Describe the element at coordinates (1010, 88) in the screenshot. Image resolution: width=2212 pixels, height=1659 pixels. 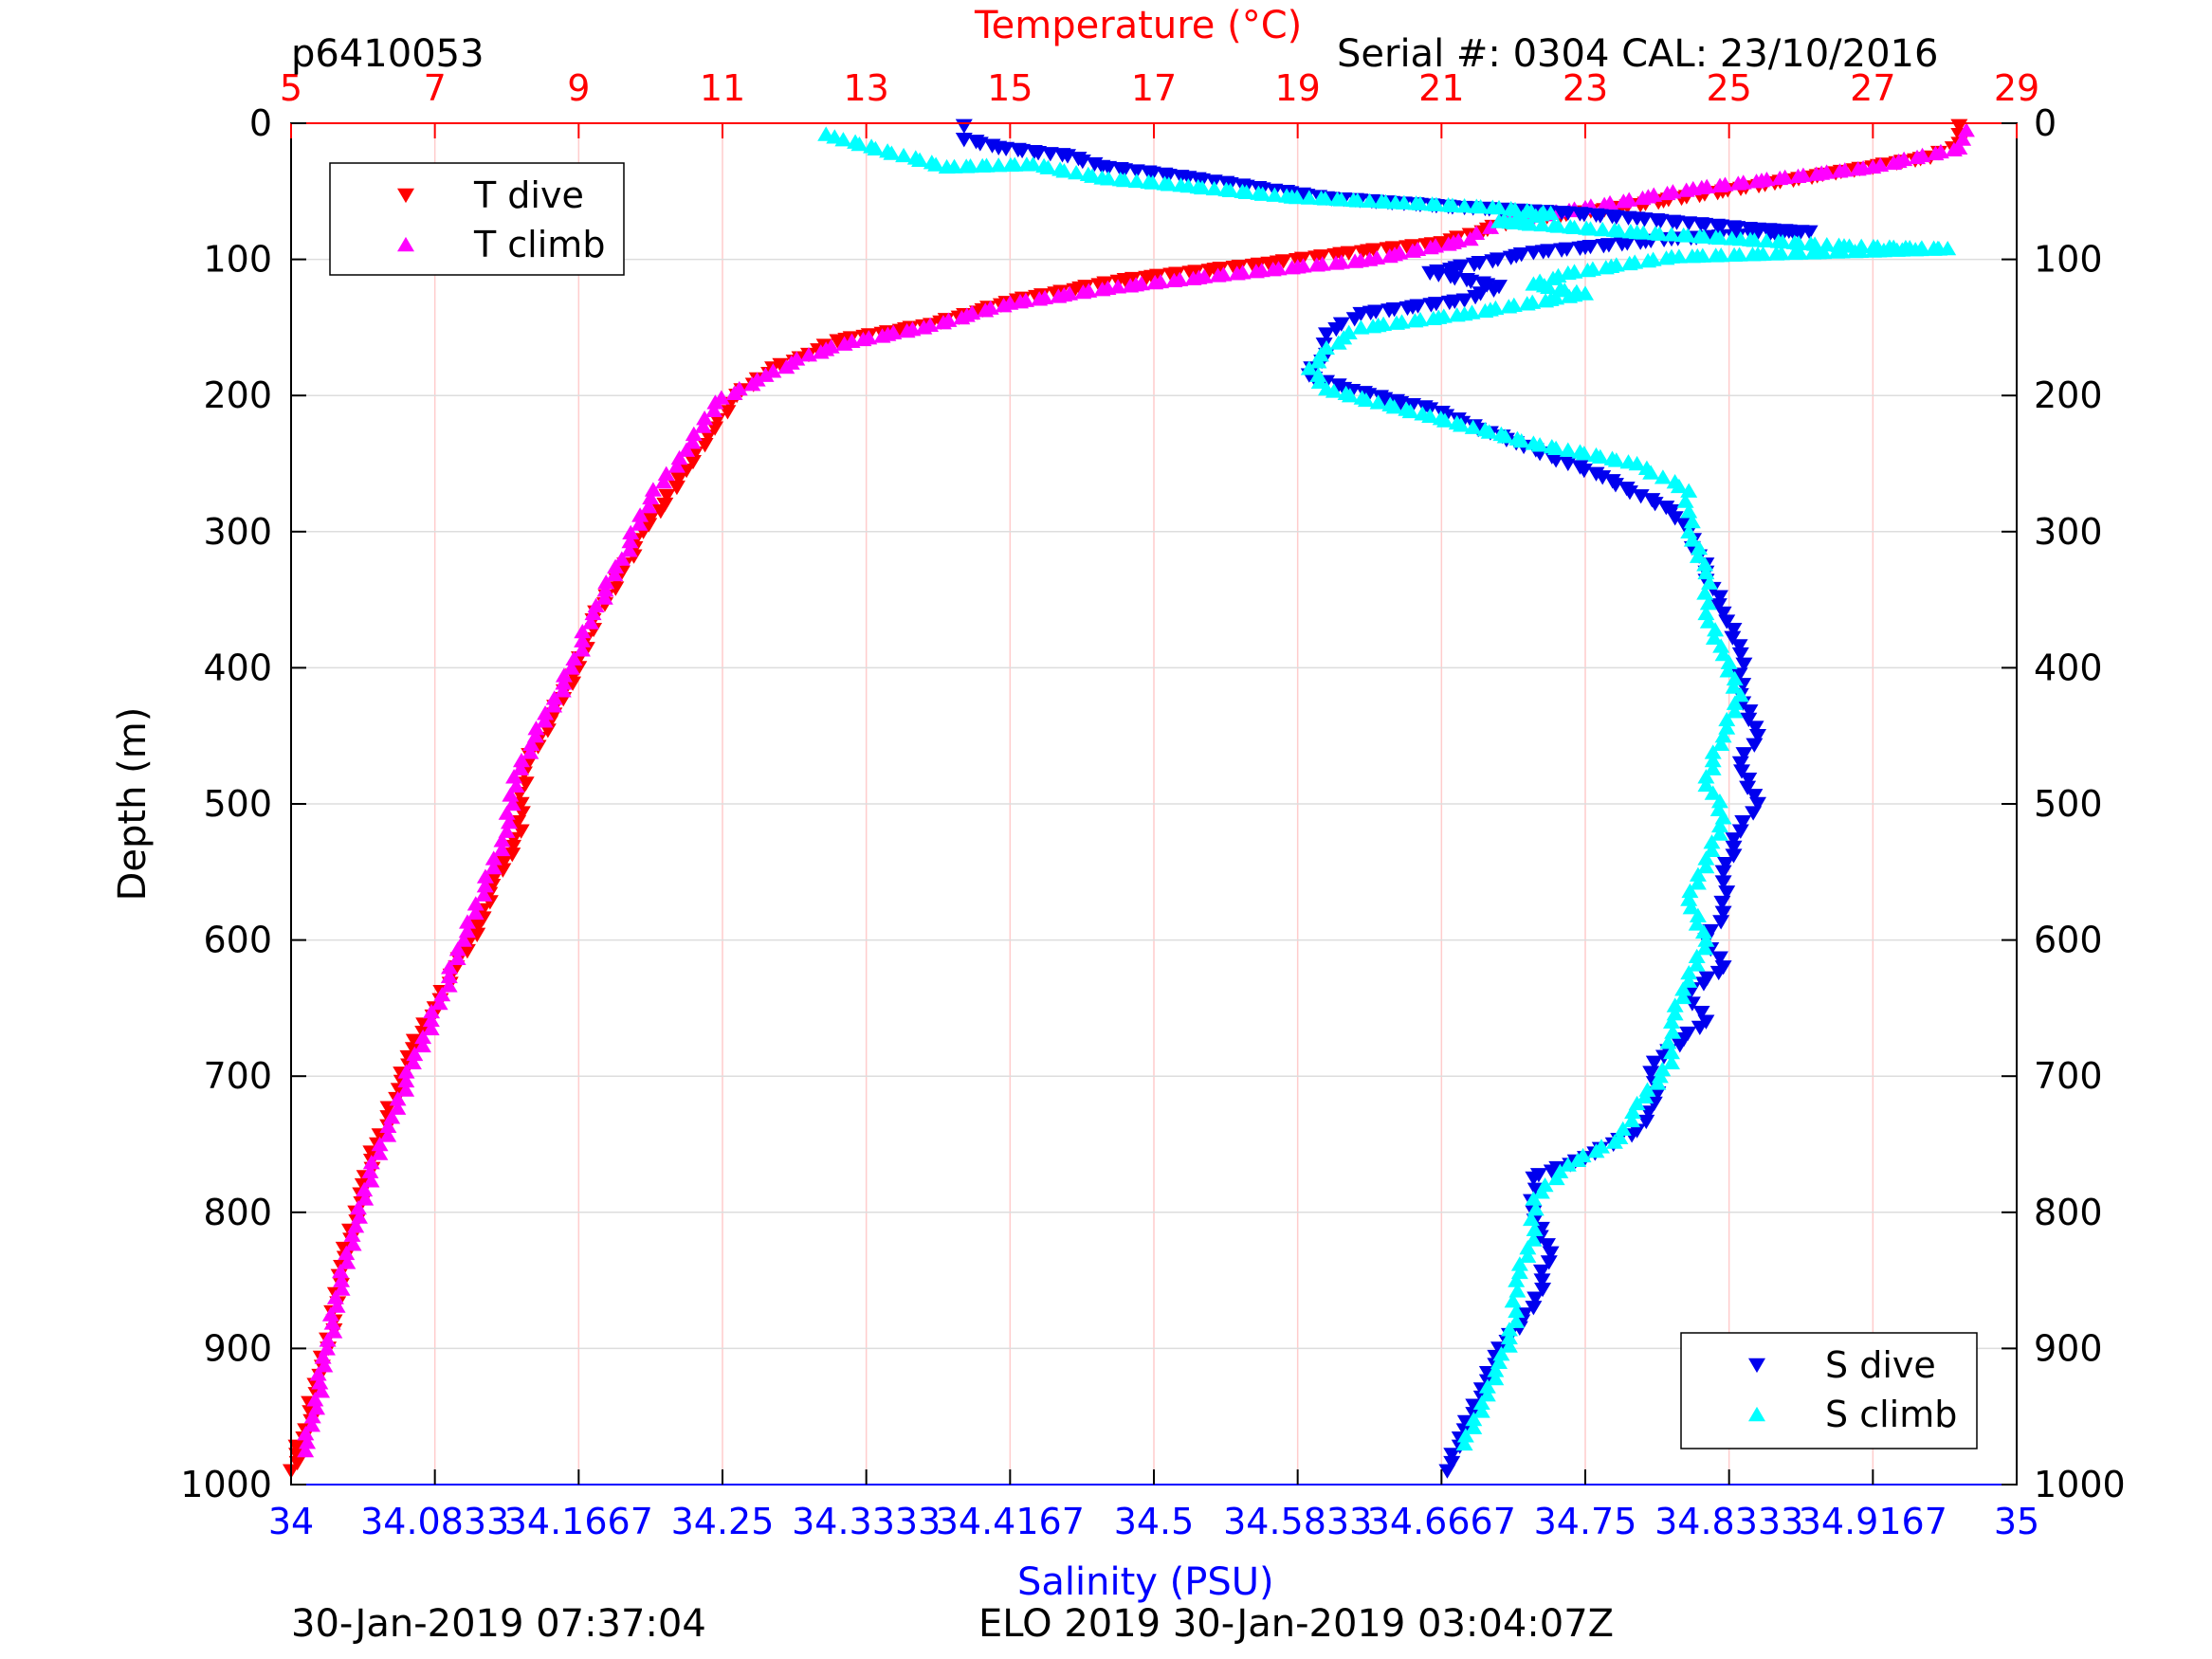
I see `temperature-tick-label: 15` at that location.